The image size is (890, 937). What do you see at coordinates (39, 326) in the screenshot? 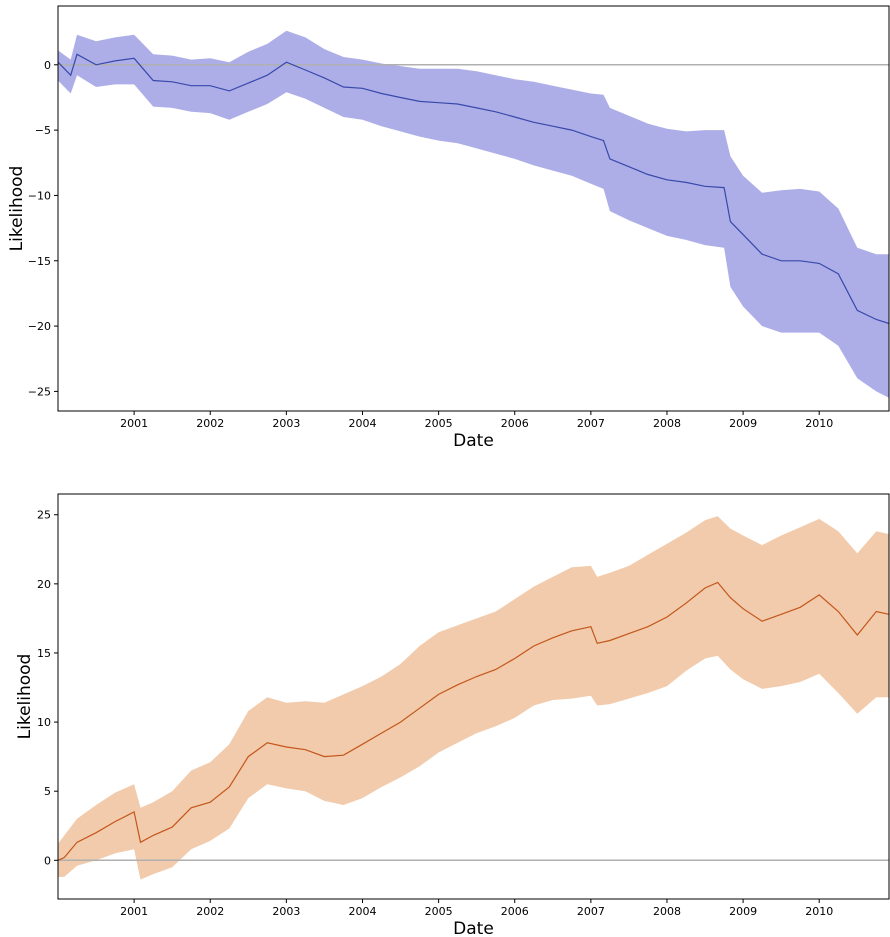
I see `y-tick-label: −20` at bounding box center [39, 326].